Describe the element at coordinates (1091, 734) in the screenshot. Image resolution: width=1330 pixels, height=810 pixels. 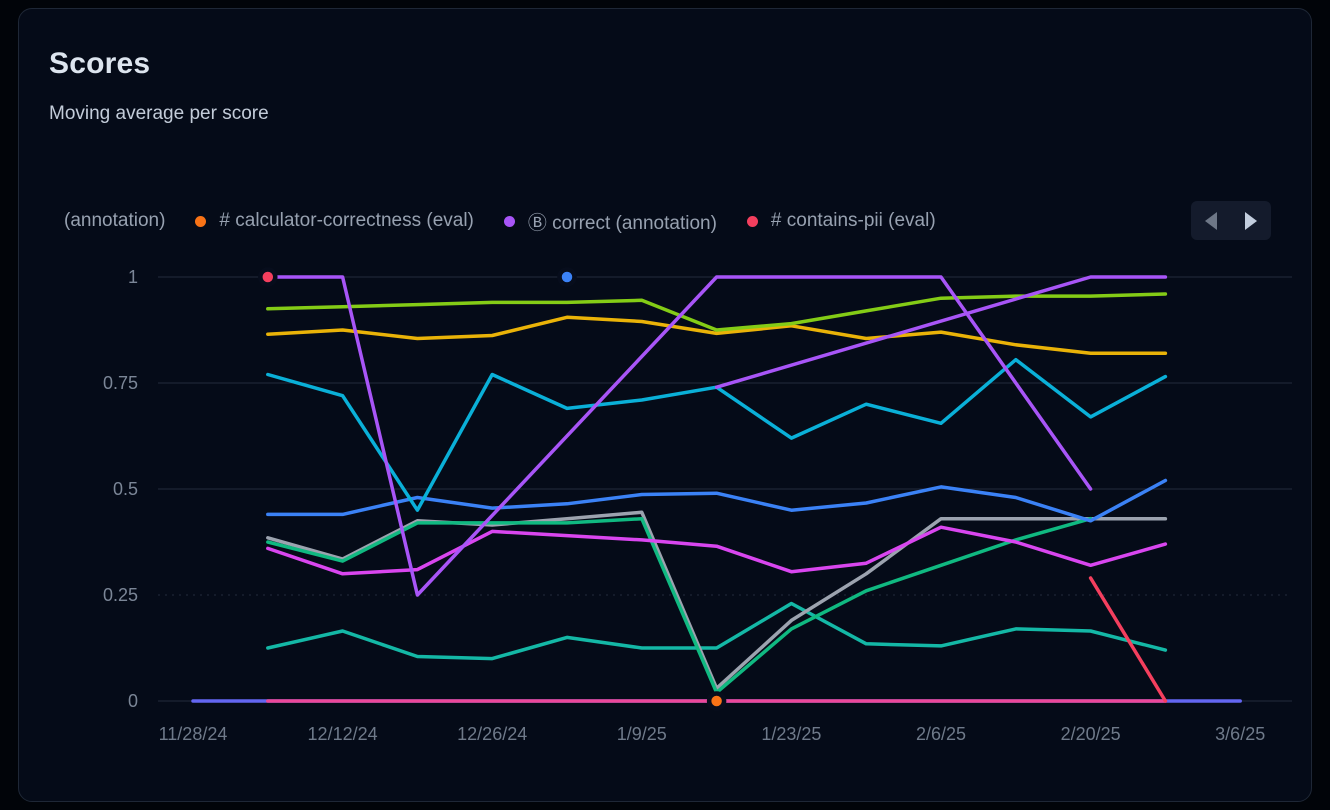
I see `x-axis-label: 2/20/25` at that location.